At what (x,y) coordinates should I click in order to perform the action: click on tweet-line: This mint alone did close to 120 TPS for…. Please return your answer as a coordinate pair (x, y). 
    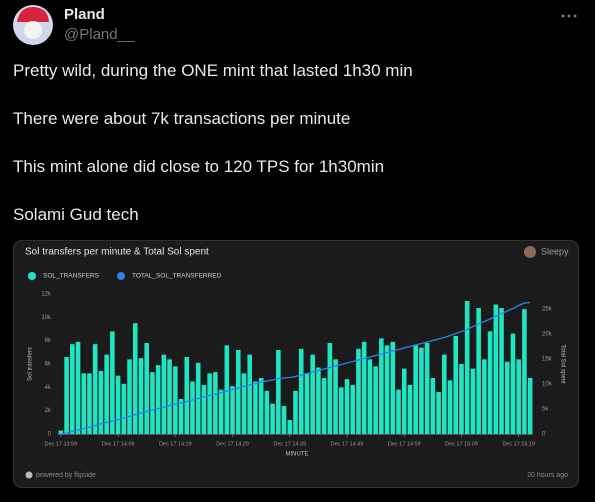
    Looking at the image, I should click on (199, 166).